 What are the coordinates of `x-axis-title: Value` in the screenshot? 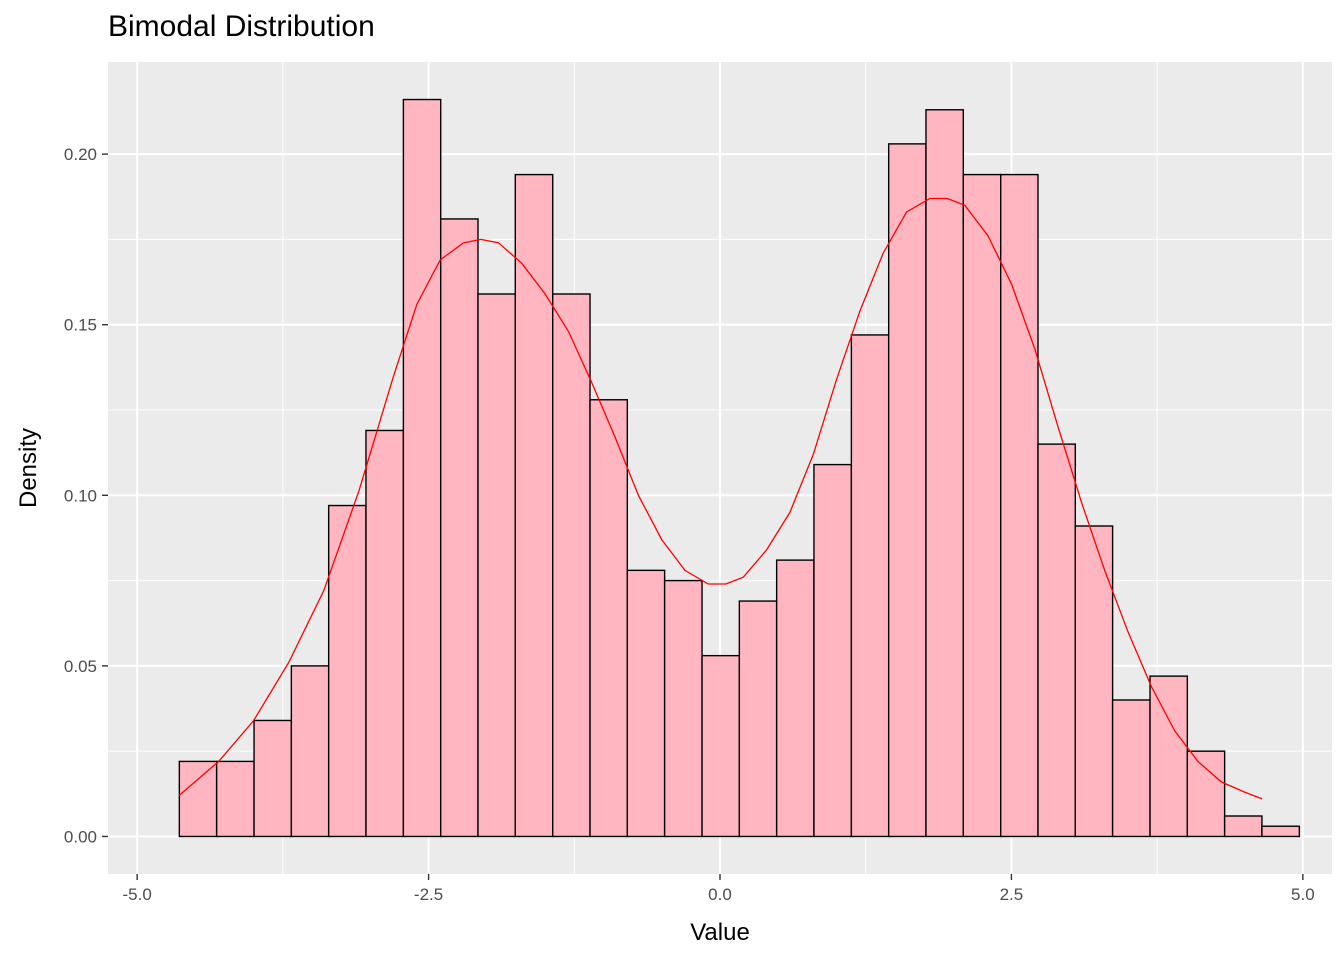 It's located at (720, 932).